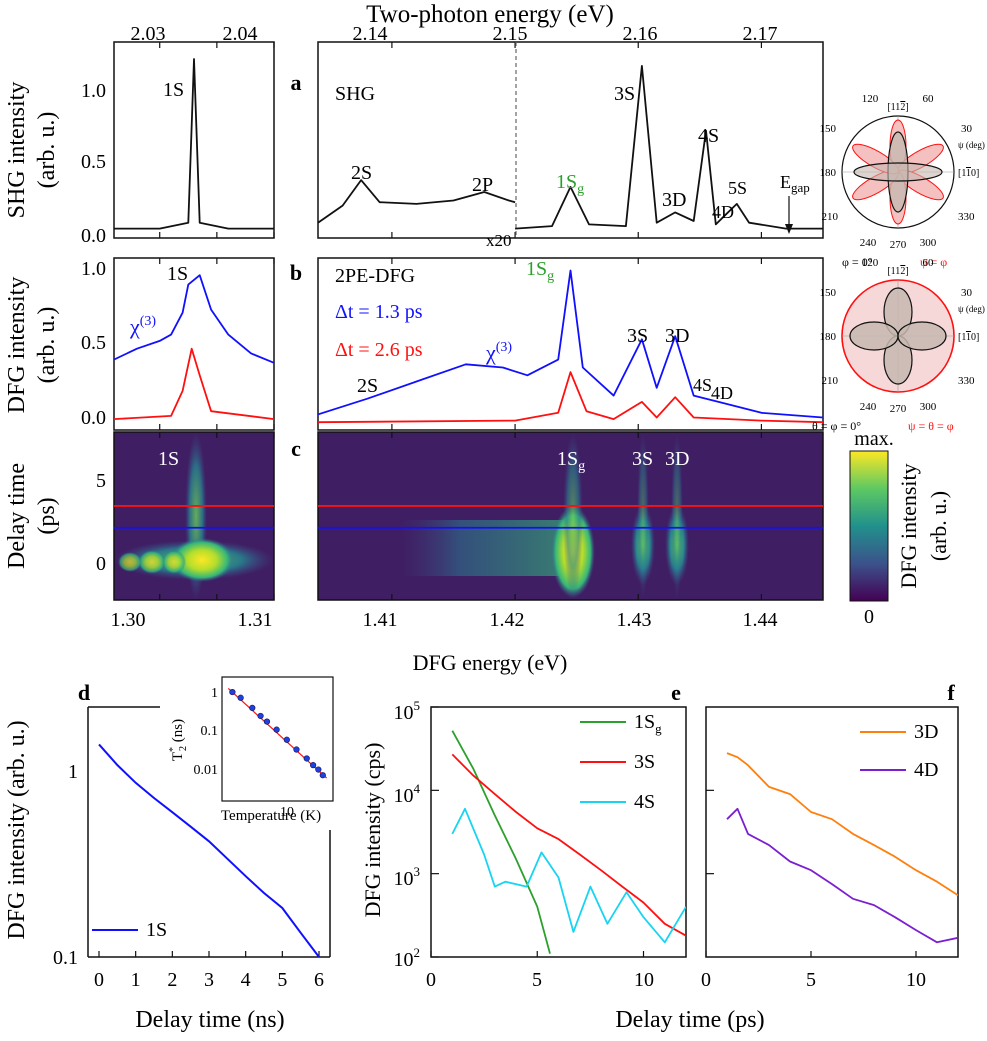 Image resolution: width=987 pixels, height=1041 pixels. I want to click on polar-lower-right-caption: ψ = θ = φ, so click(931, 426).